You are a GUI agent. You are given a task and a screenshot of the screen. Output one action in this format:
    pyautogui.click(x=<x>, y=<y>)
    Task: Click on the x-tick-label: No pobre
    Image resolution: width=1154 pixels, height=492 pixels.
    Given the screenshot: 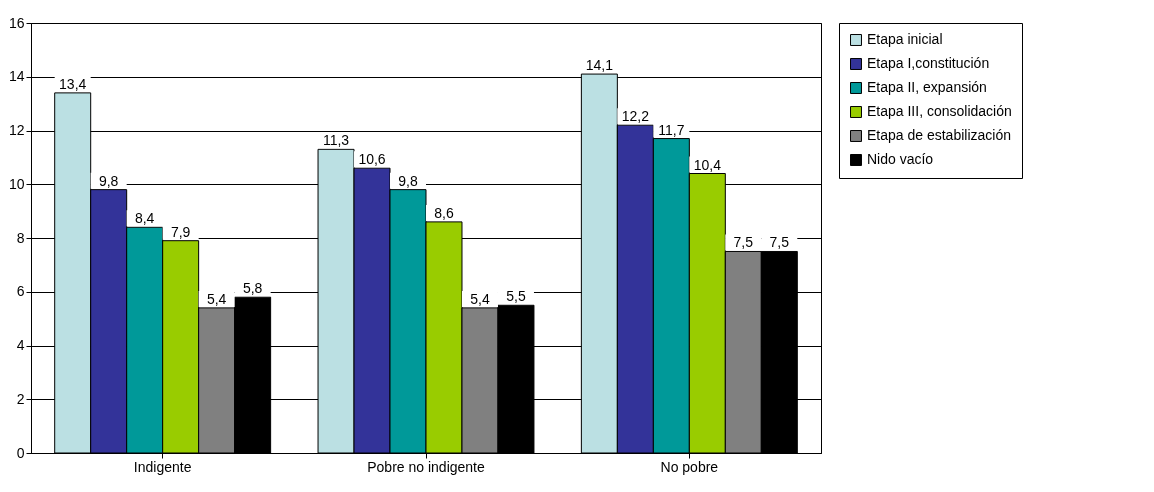 What is the action you would take?
    pyautogui.click(x=689, y=466)
    